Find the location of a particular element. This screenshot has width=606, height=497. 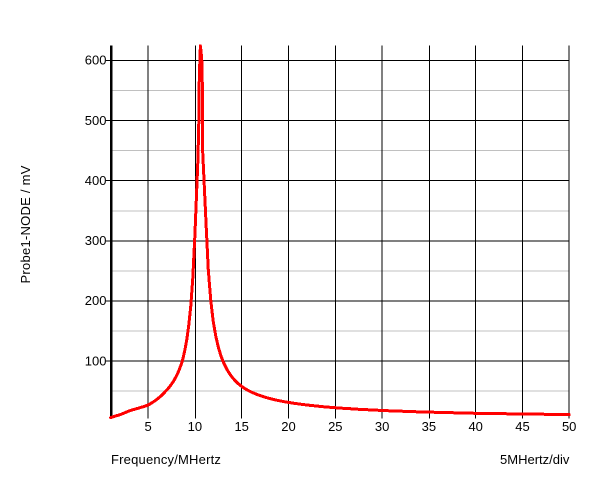

svg-text: 10 is located at coordinates (195, 426).